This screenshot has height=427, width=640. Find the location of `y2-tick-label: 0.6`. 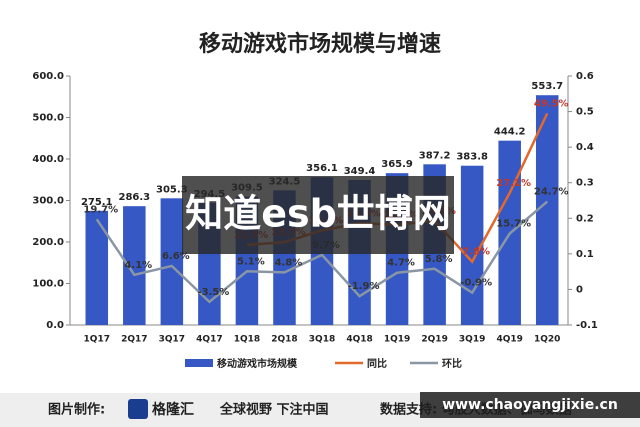

y2-tick-label: 0.6 is located at coordinates (585, 76).